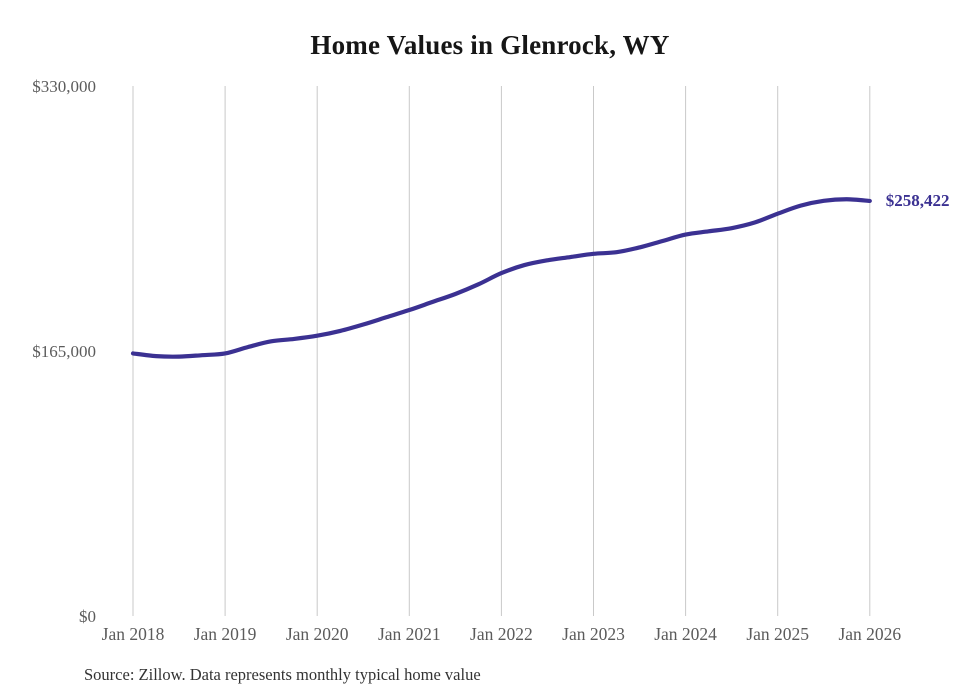 This screenshot has height=699, width=980. I want to click on x-axis-tick-label: Jan 2026, so click(869, 634).